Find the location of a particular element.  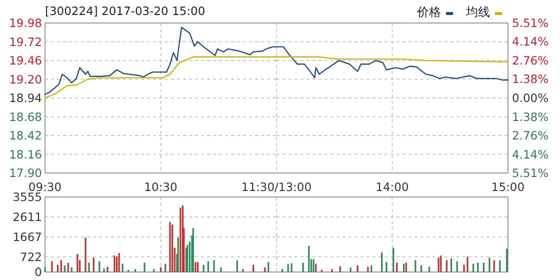

x-tick-label: 15:00 is located at coordinates (508, 187).